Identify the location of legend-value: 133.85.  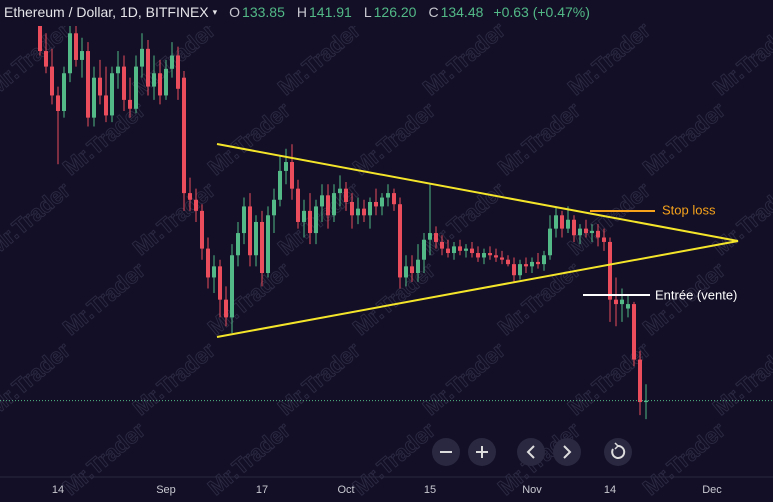
(263, 12).